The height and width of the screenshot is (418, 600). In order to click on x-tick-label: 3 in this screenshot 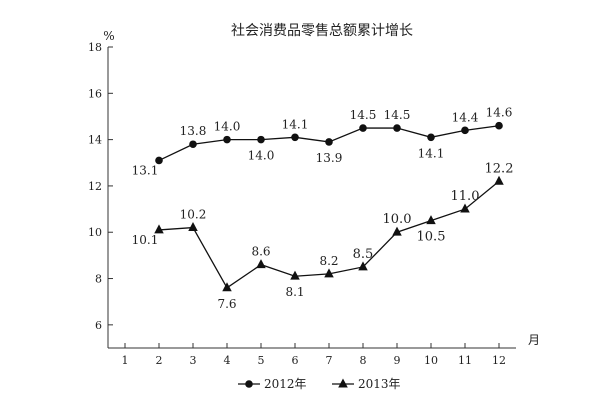, I will do `click(193, 360)`.